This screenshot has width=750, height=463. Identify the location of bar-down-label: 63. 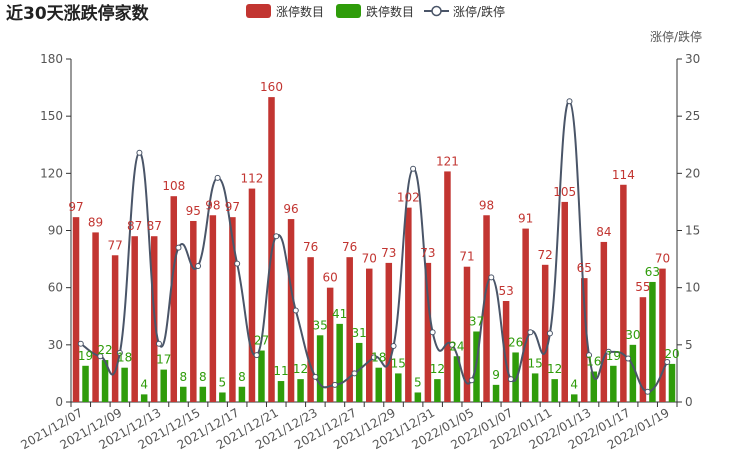
(652, 272).